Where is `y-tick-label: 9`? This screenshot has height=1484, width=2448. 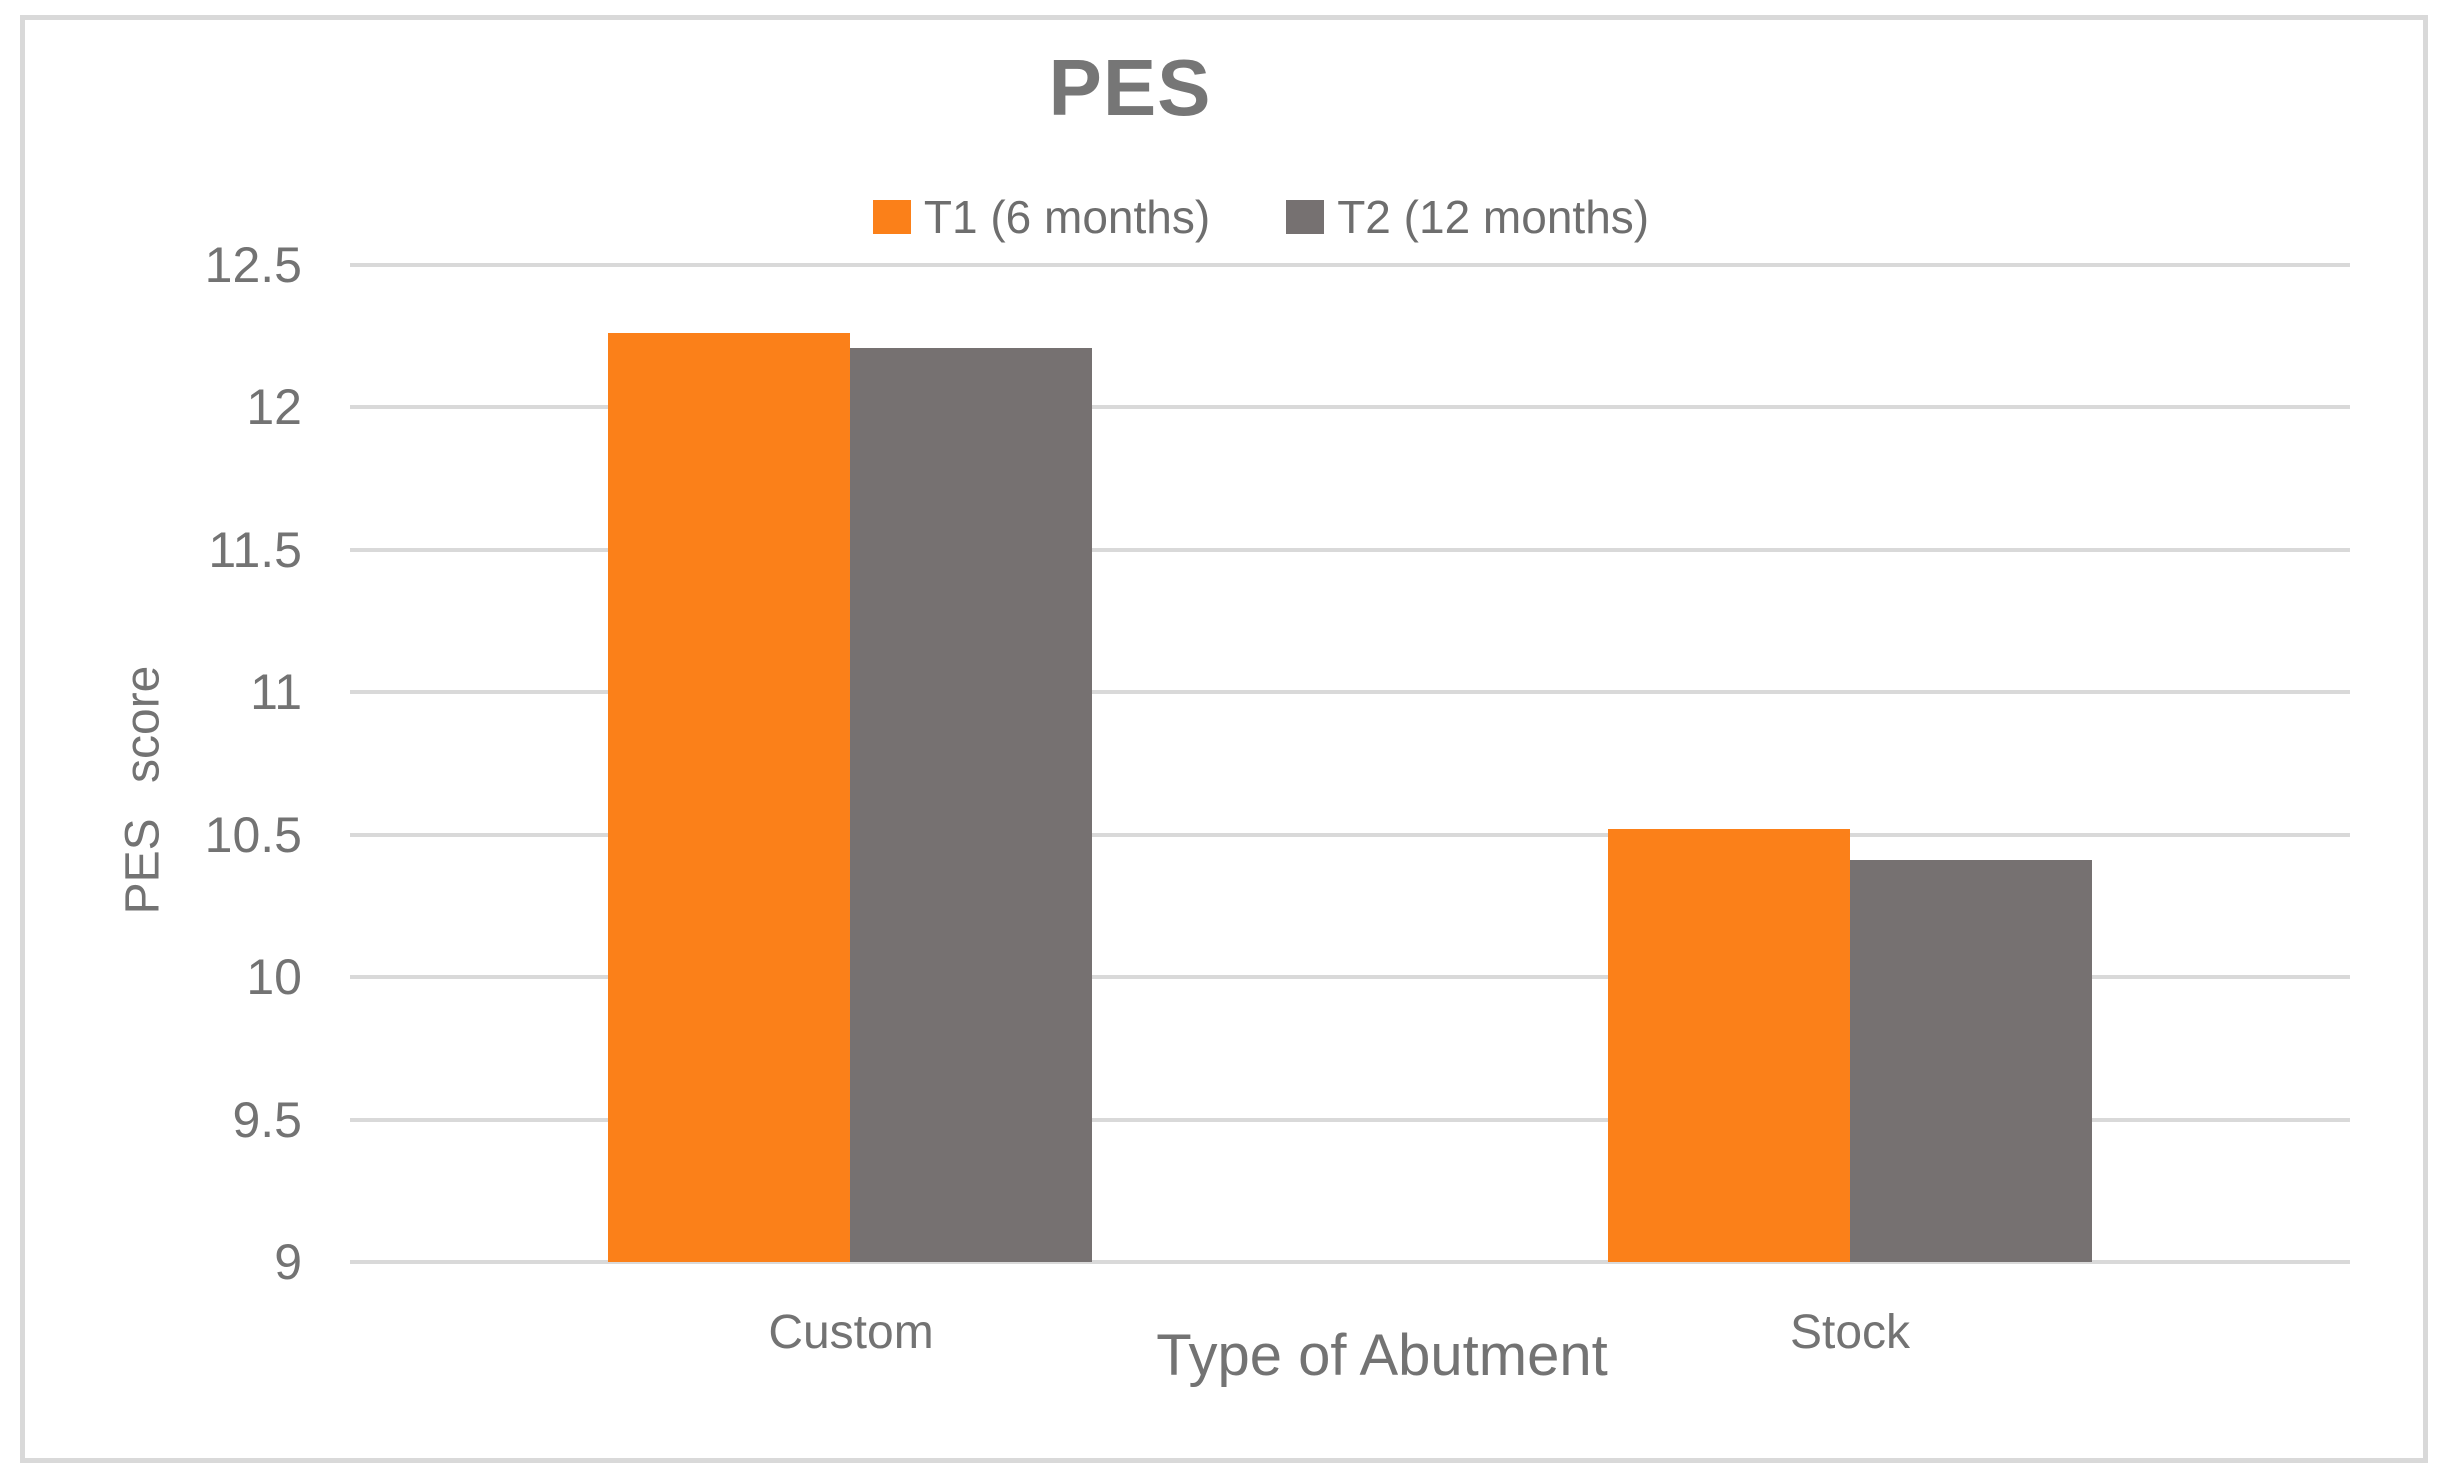
y-tick-label: 9 is located at coordinates (288, 1262).